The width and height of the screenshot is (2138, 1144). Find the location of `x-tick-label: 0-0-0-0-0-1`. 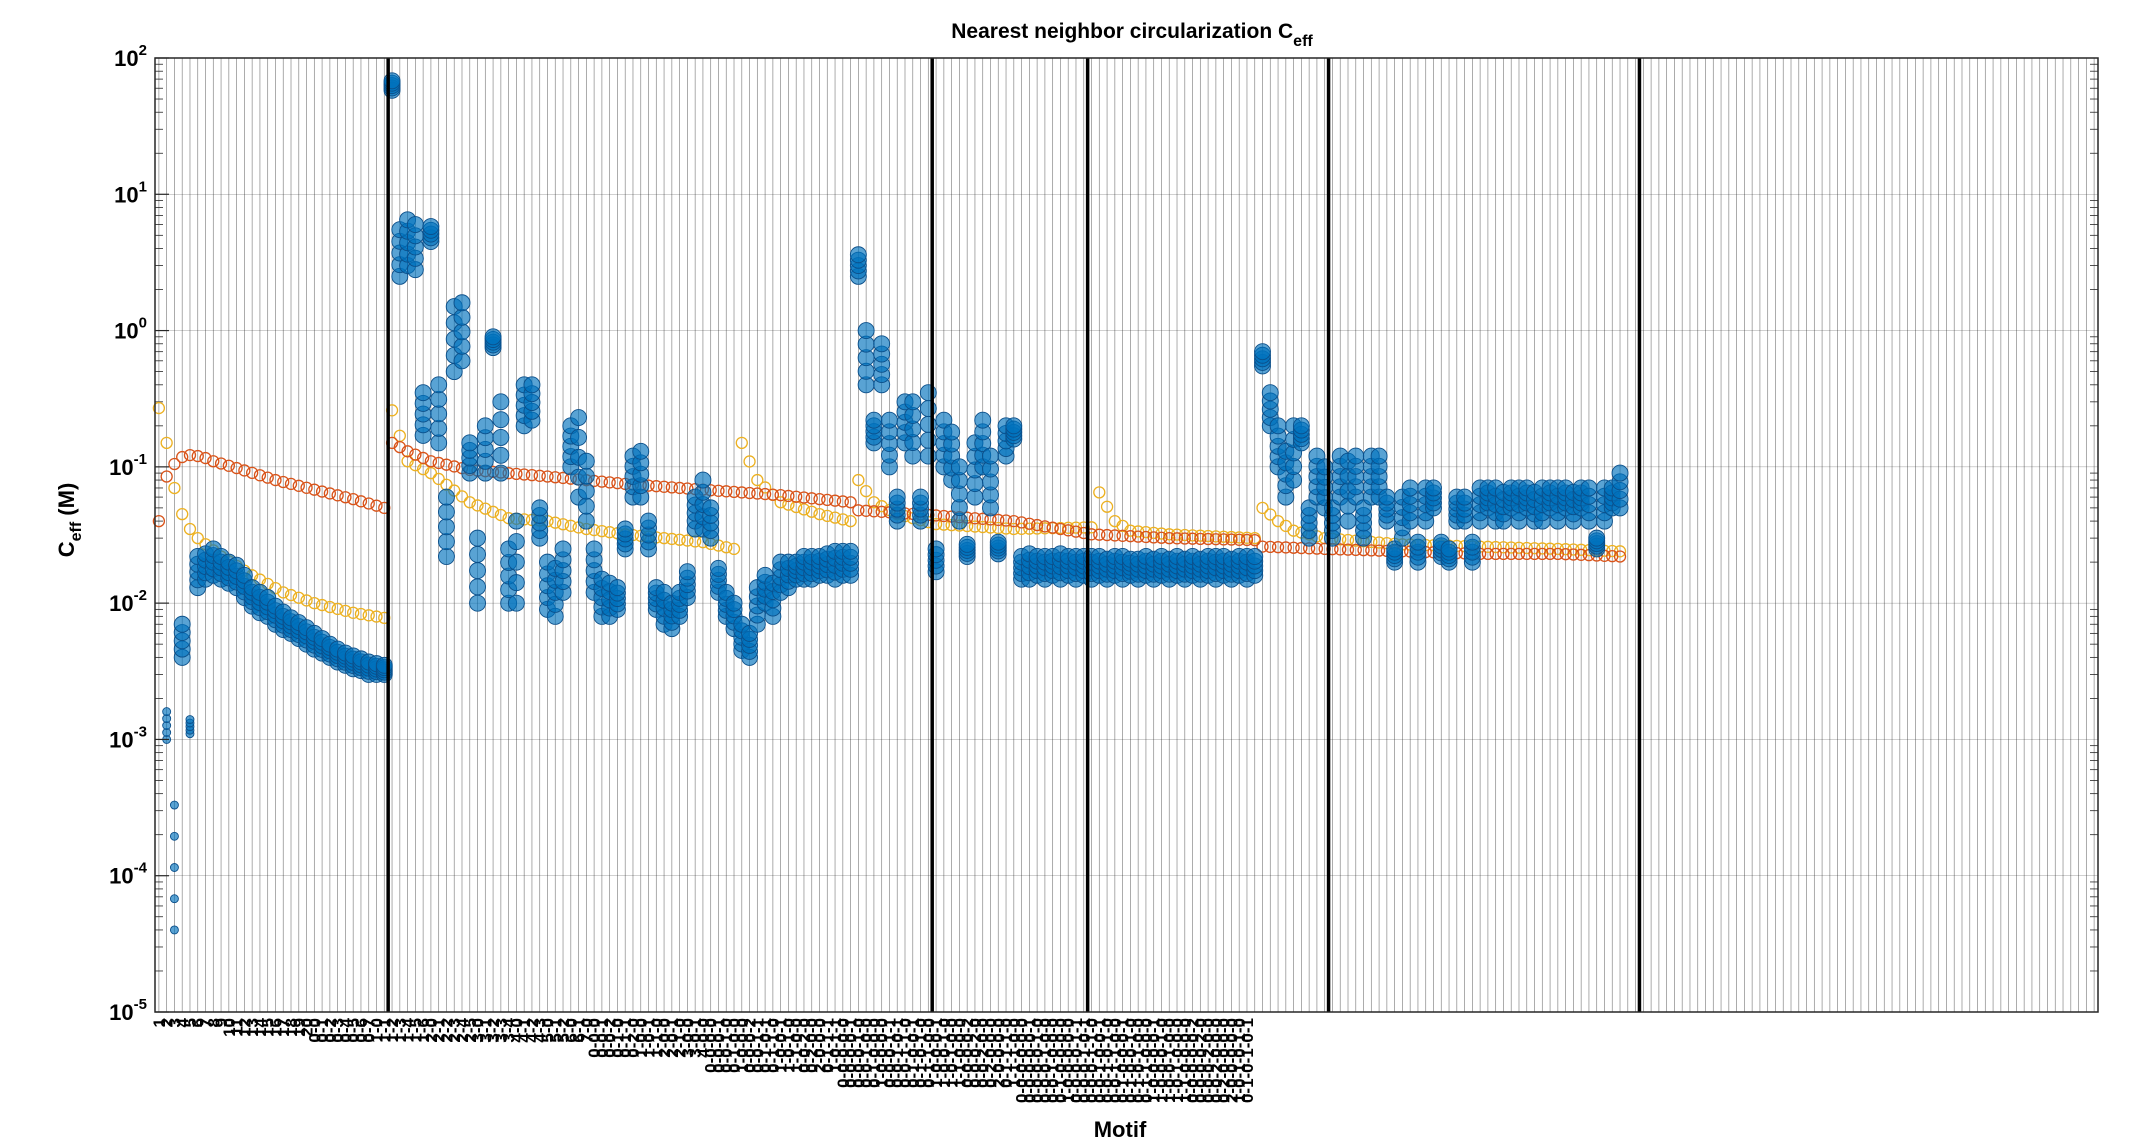

x-tick-label: 0-0-0-0-0-1 is located at coordinates (1029, 1060).